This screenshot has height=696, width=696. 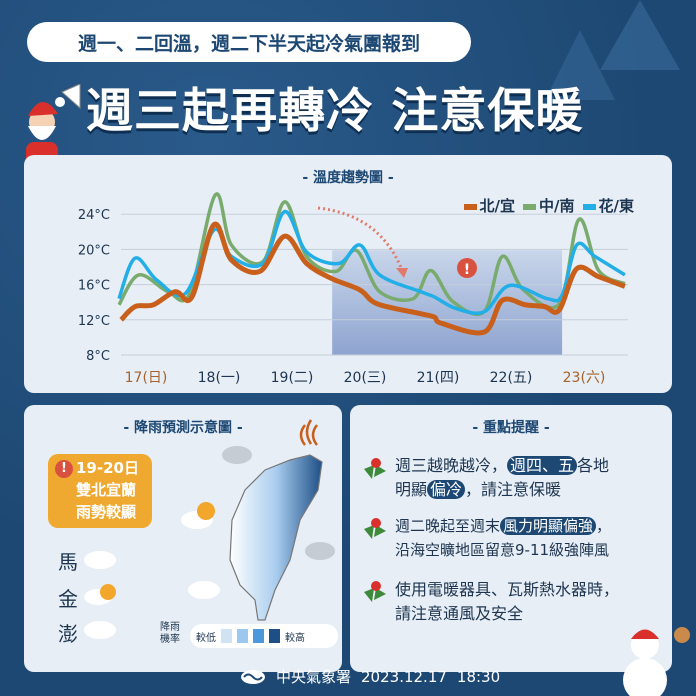 What do you see at coordinates (183, 428) in the screenshot?
I see `rain-title: - 降雨預測示意圖 -` at bounding box center [183, 428].